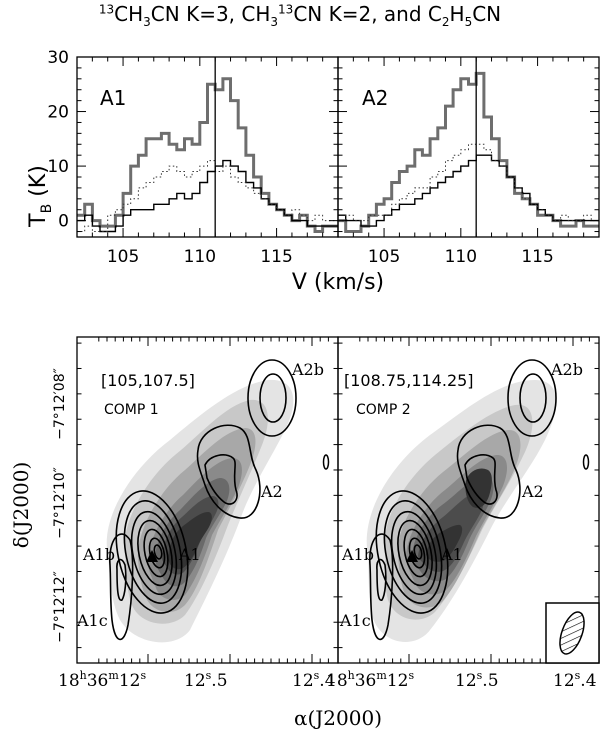 This screenshot has width=600, height=743. I want to click on dec-tick-label-12: −7°12′12″, so click(60, 607).